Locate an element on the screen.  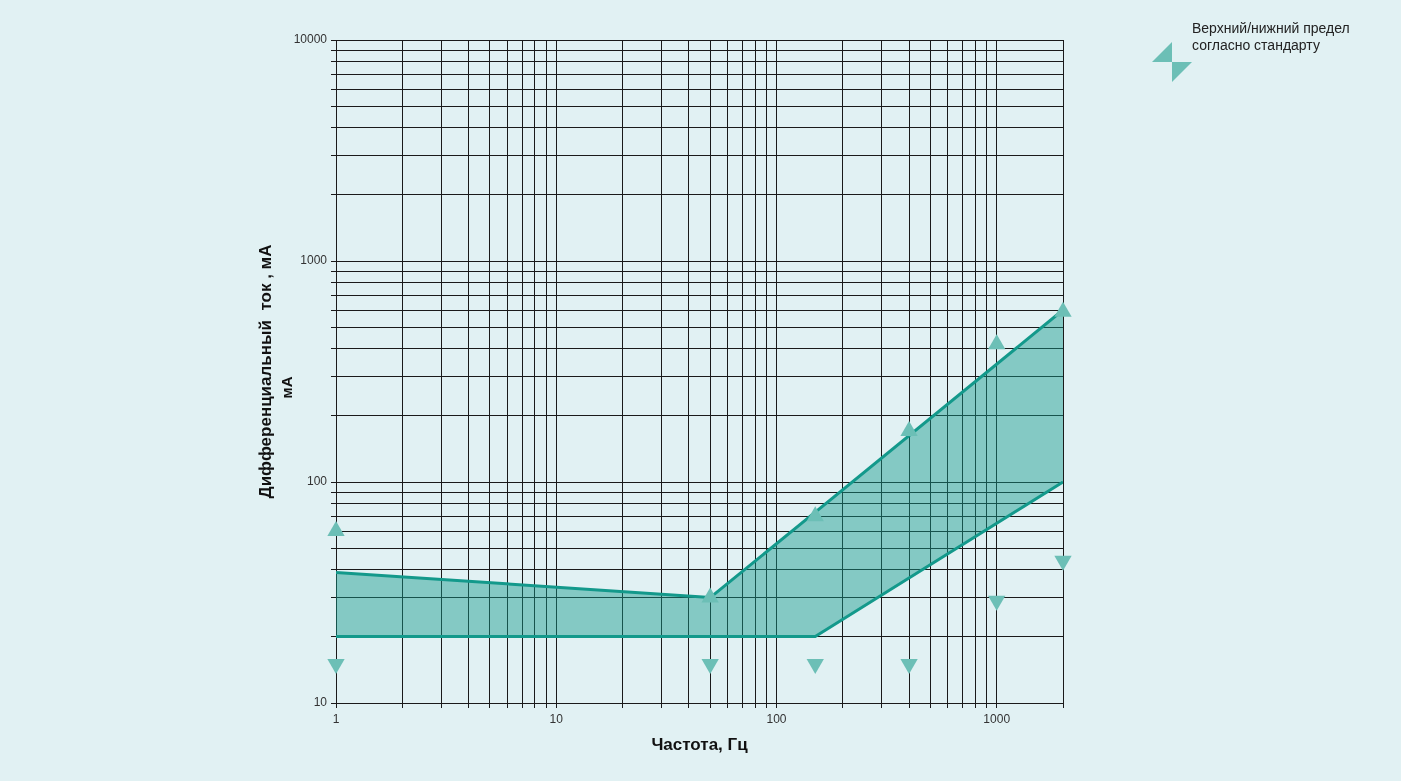
y-tick-label: 100 is located at coordinates (317, 481).